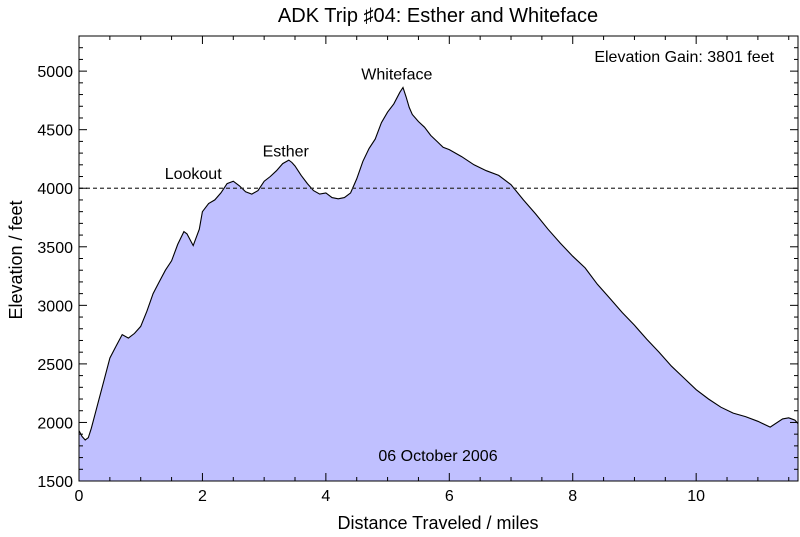  Describe the element at coordinates (55, 189) in the screenshot. I see `y-tick-label: 4000` at that location.